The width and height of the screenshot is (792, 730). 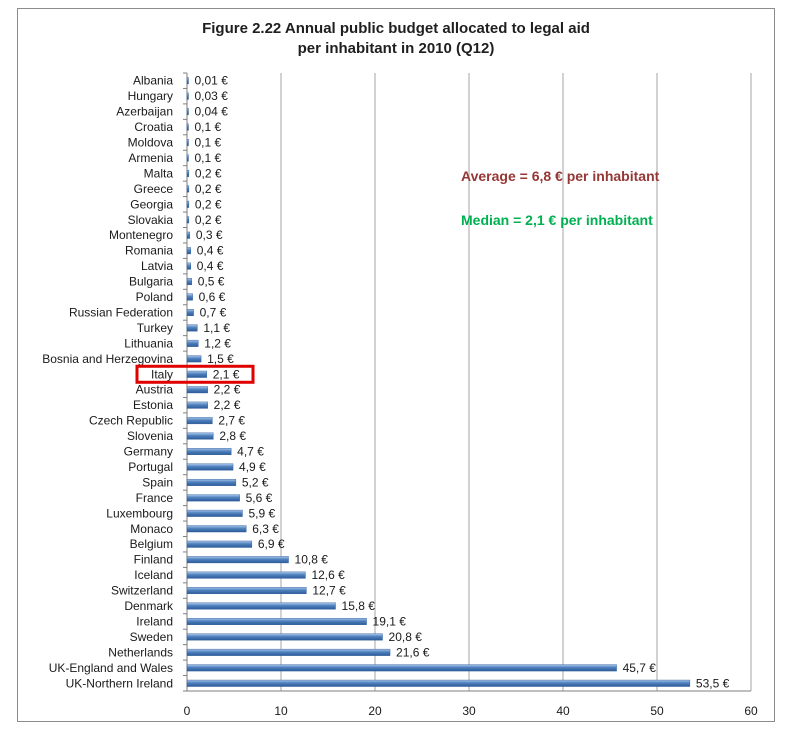 I want to click on value-label: 20,8 €, so click(x=406, y=637).